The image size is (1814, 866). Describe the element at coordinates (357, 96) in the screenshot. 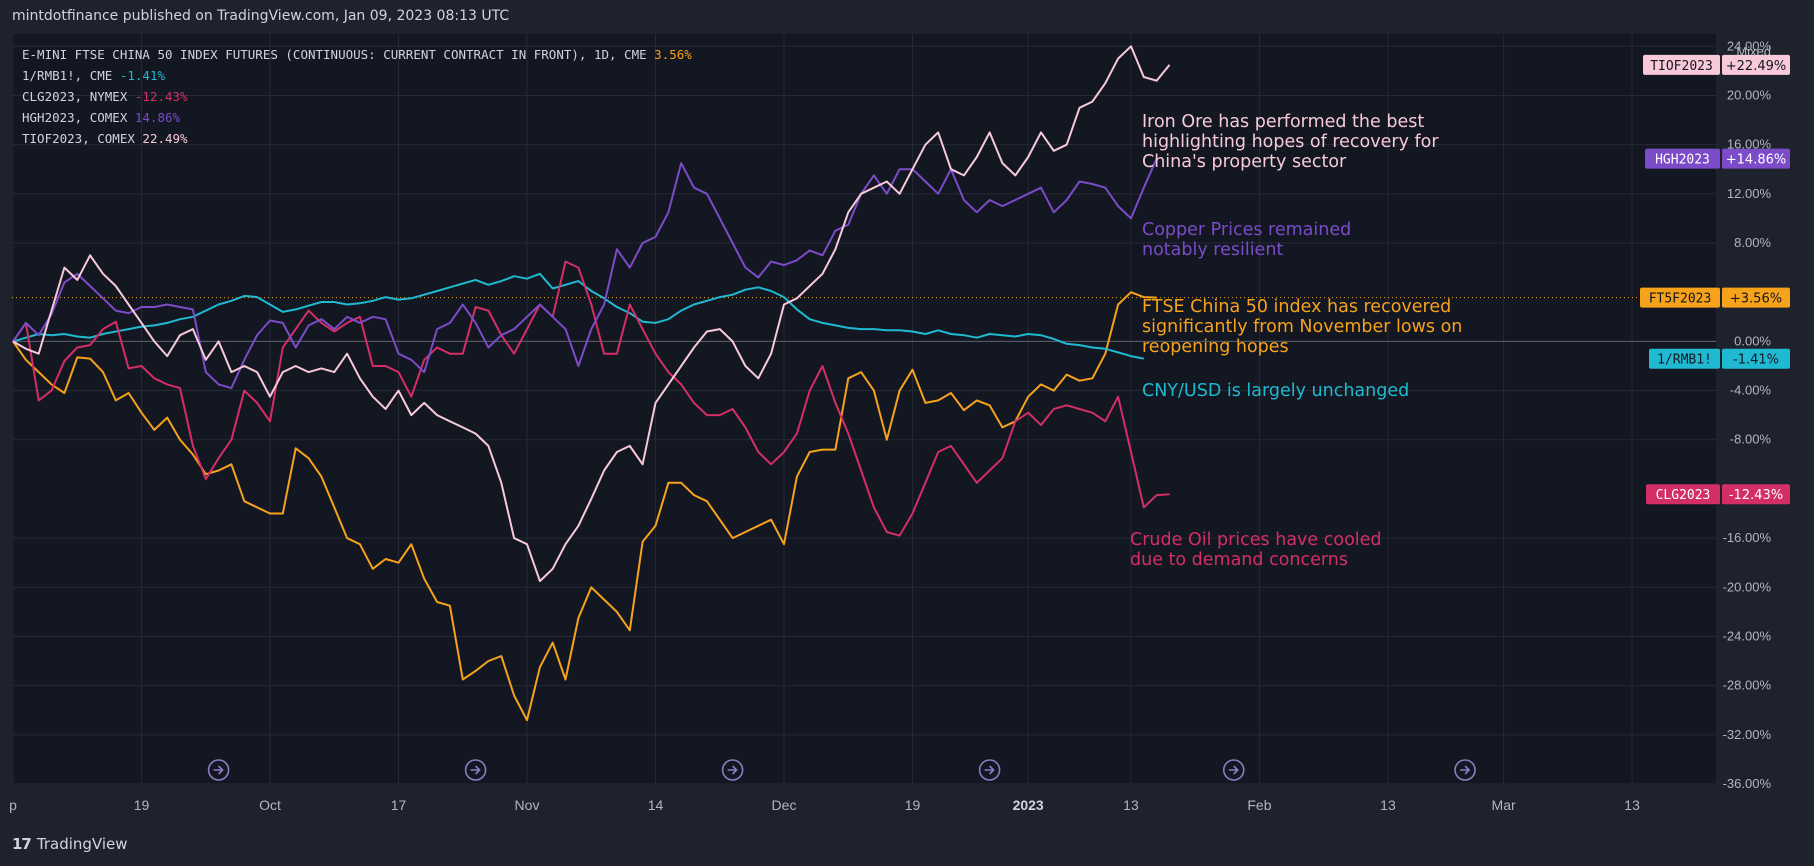

I see `legend-crude: CLG2023, NYMEX -12.43%` at that location.